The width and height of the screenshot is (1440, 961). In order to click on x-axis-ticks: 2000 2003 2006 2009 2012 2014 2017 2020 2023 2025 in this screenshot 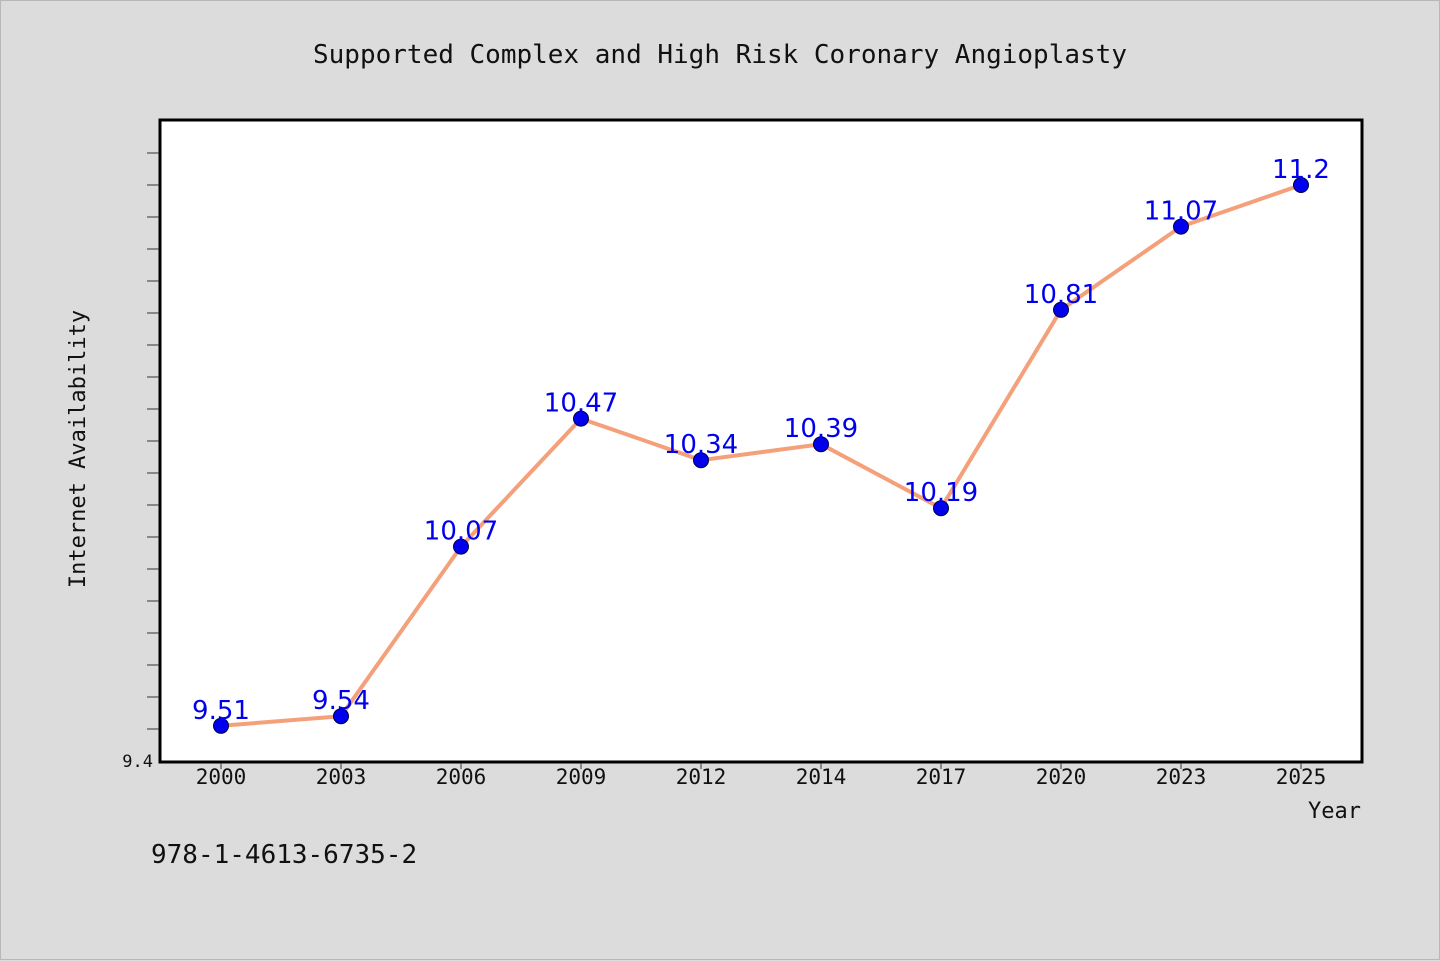, I will do `click(761, 776)`.